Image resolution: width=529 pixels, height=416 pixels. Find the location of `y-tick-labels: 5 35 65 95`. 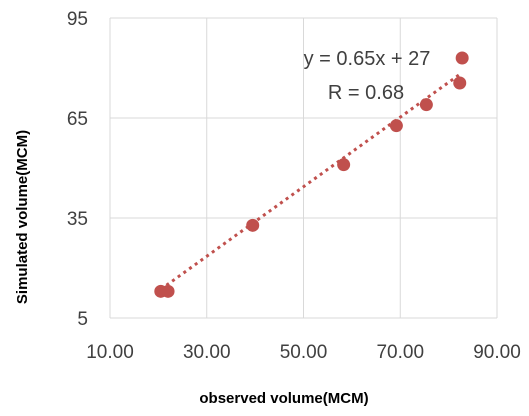

y-tick-labels: 5 35 65 95 is located at coordinates (77, 169).